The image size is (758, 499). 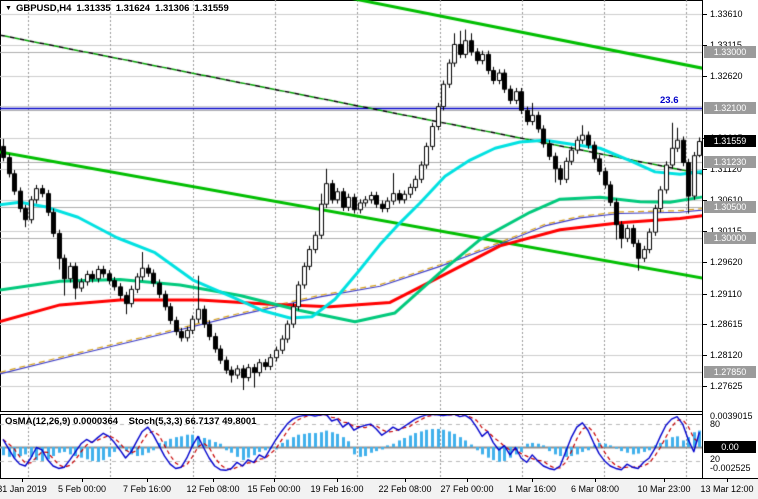 I want to click on time-axis-label: 10 Mar 23:00, so click(x=664, y=489).